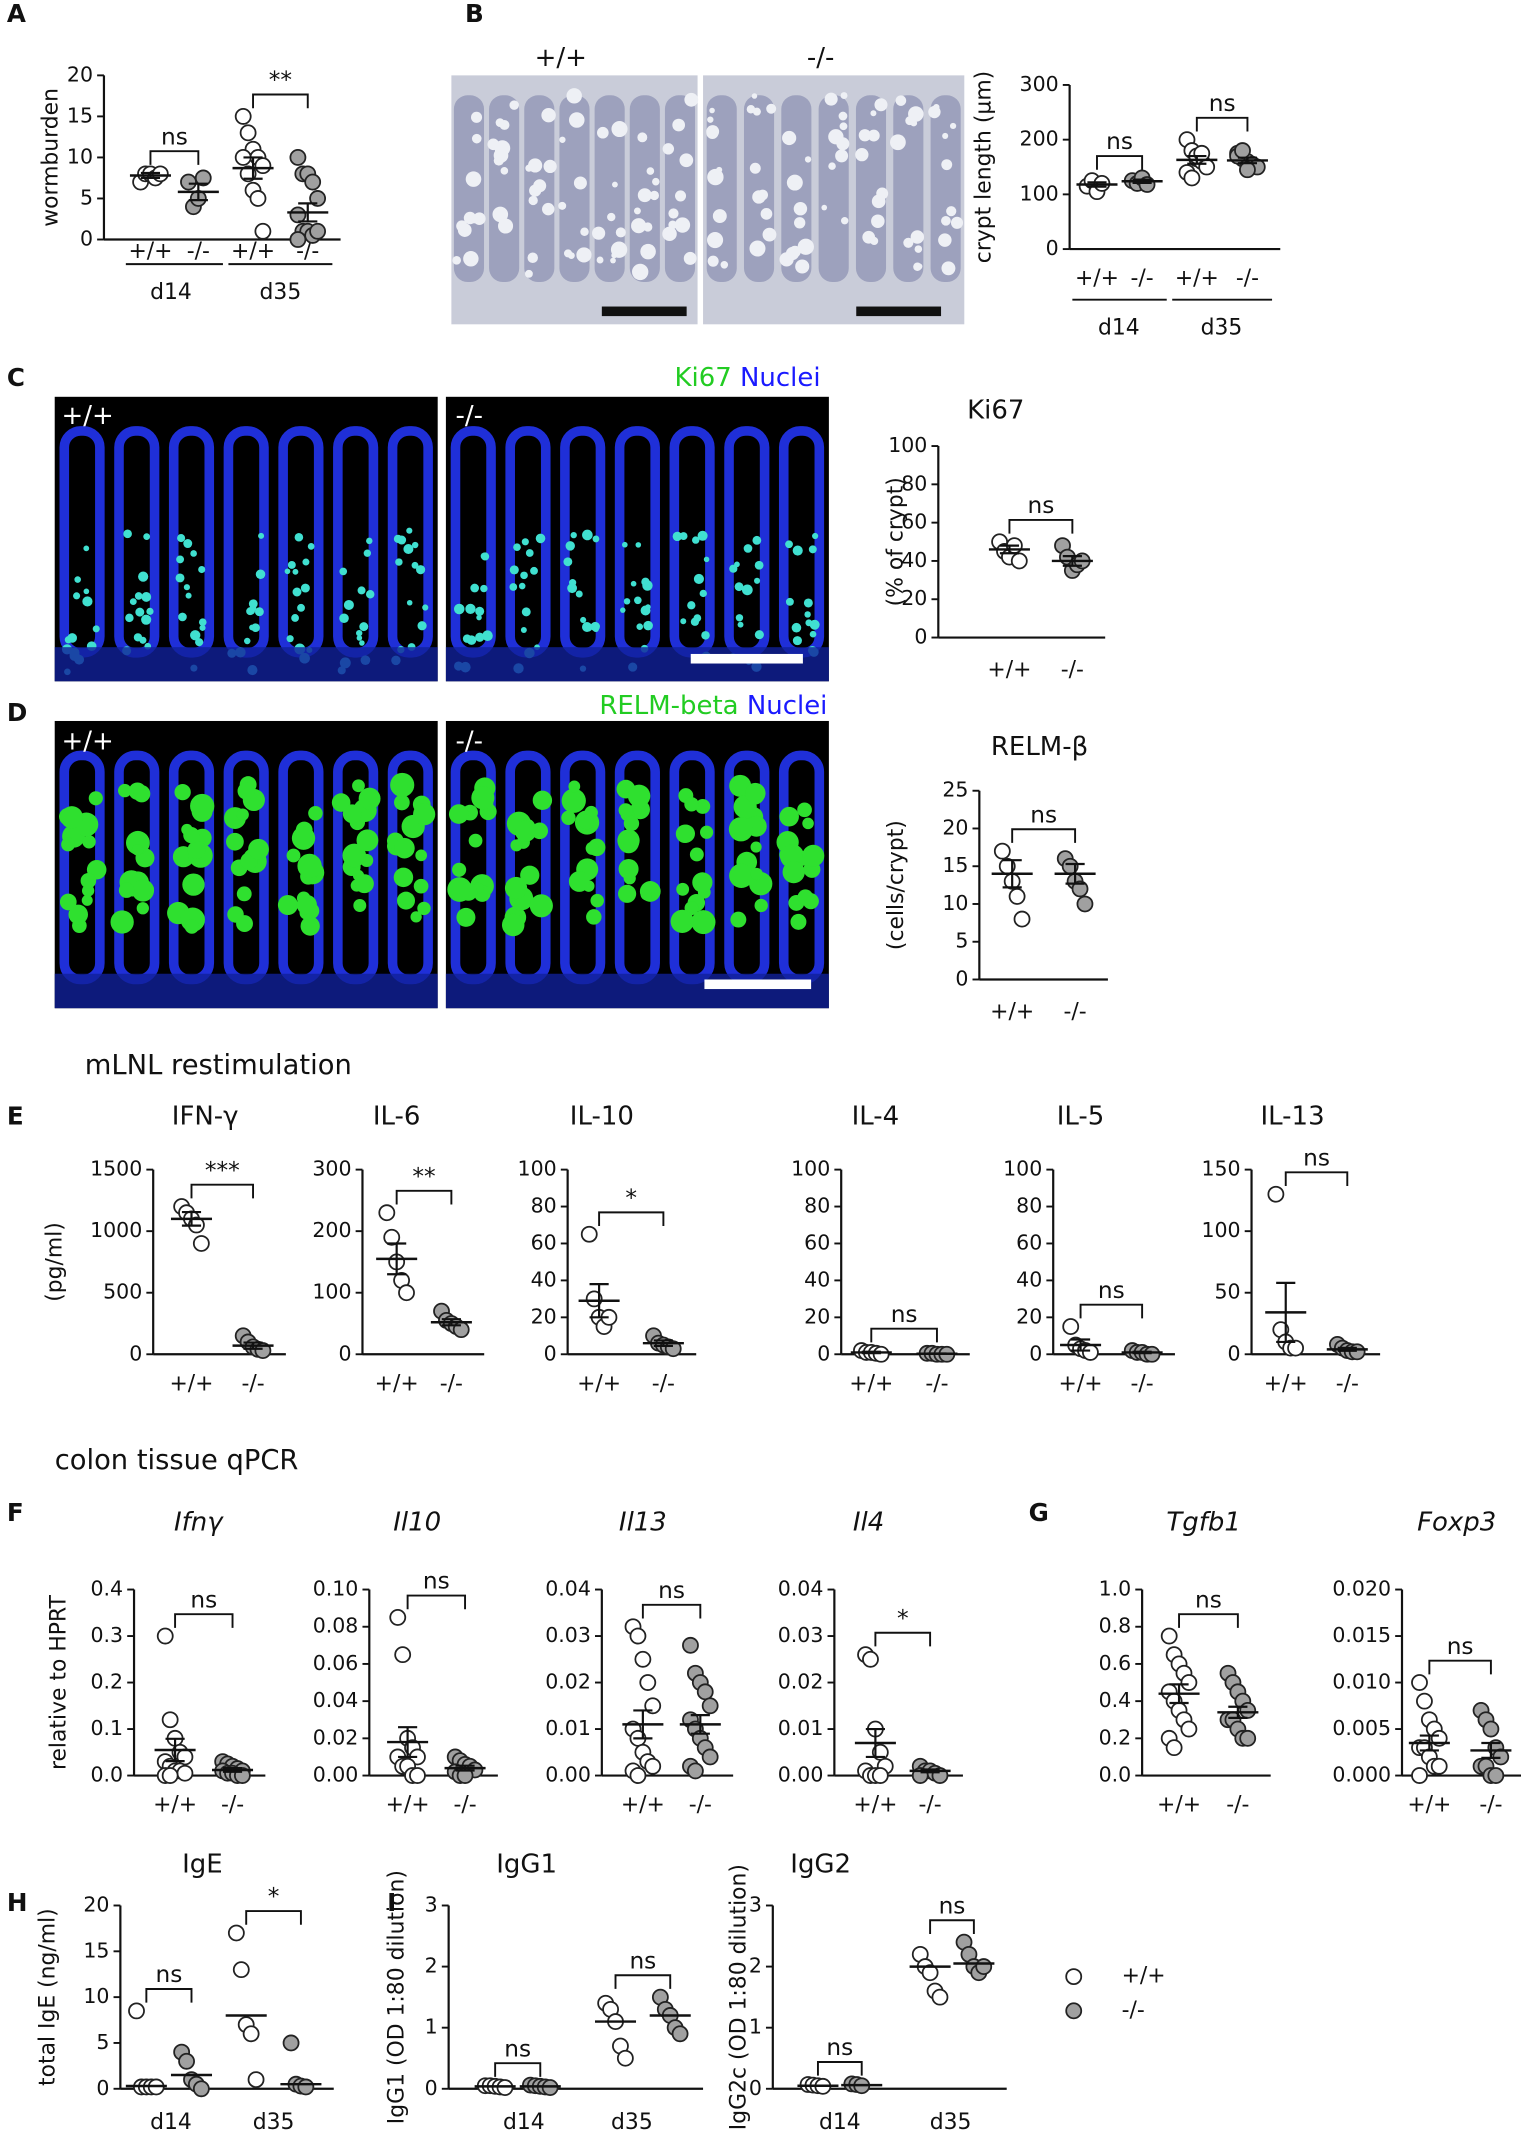 This screenshot has height=2145, width=1521. What do you see at coordinates (1115, 1626) in the screenshot?
I see `y-tick-label: 0.8` at bounding box center [1115, 1626].